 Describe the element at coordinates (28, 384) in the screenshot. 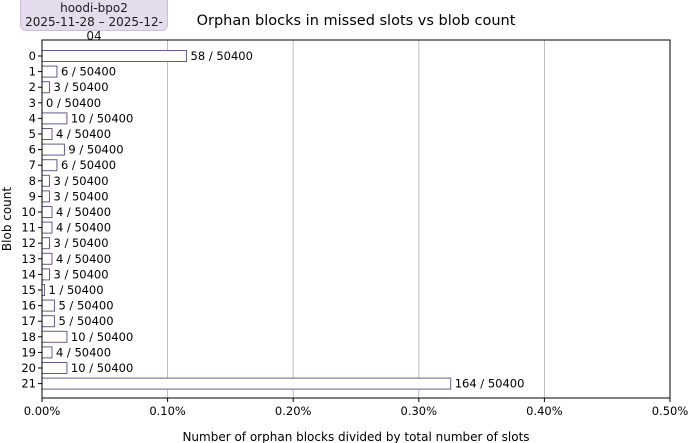

I see `y-tick-label: 21` at that location.